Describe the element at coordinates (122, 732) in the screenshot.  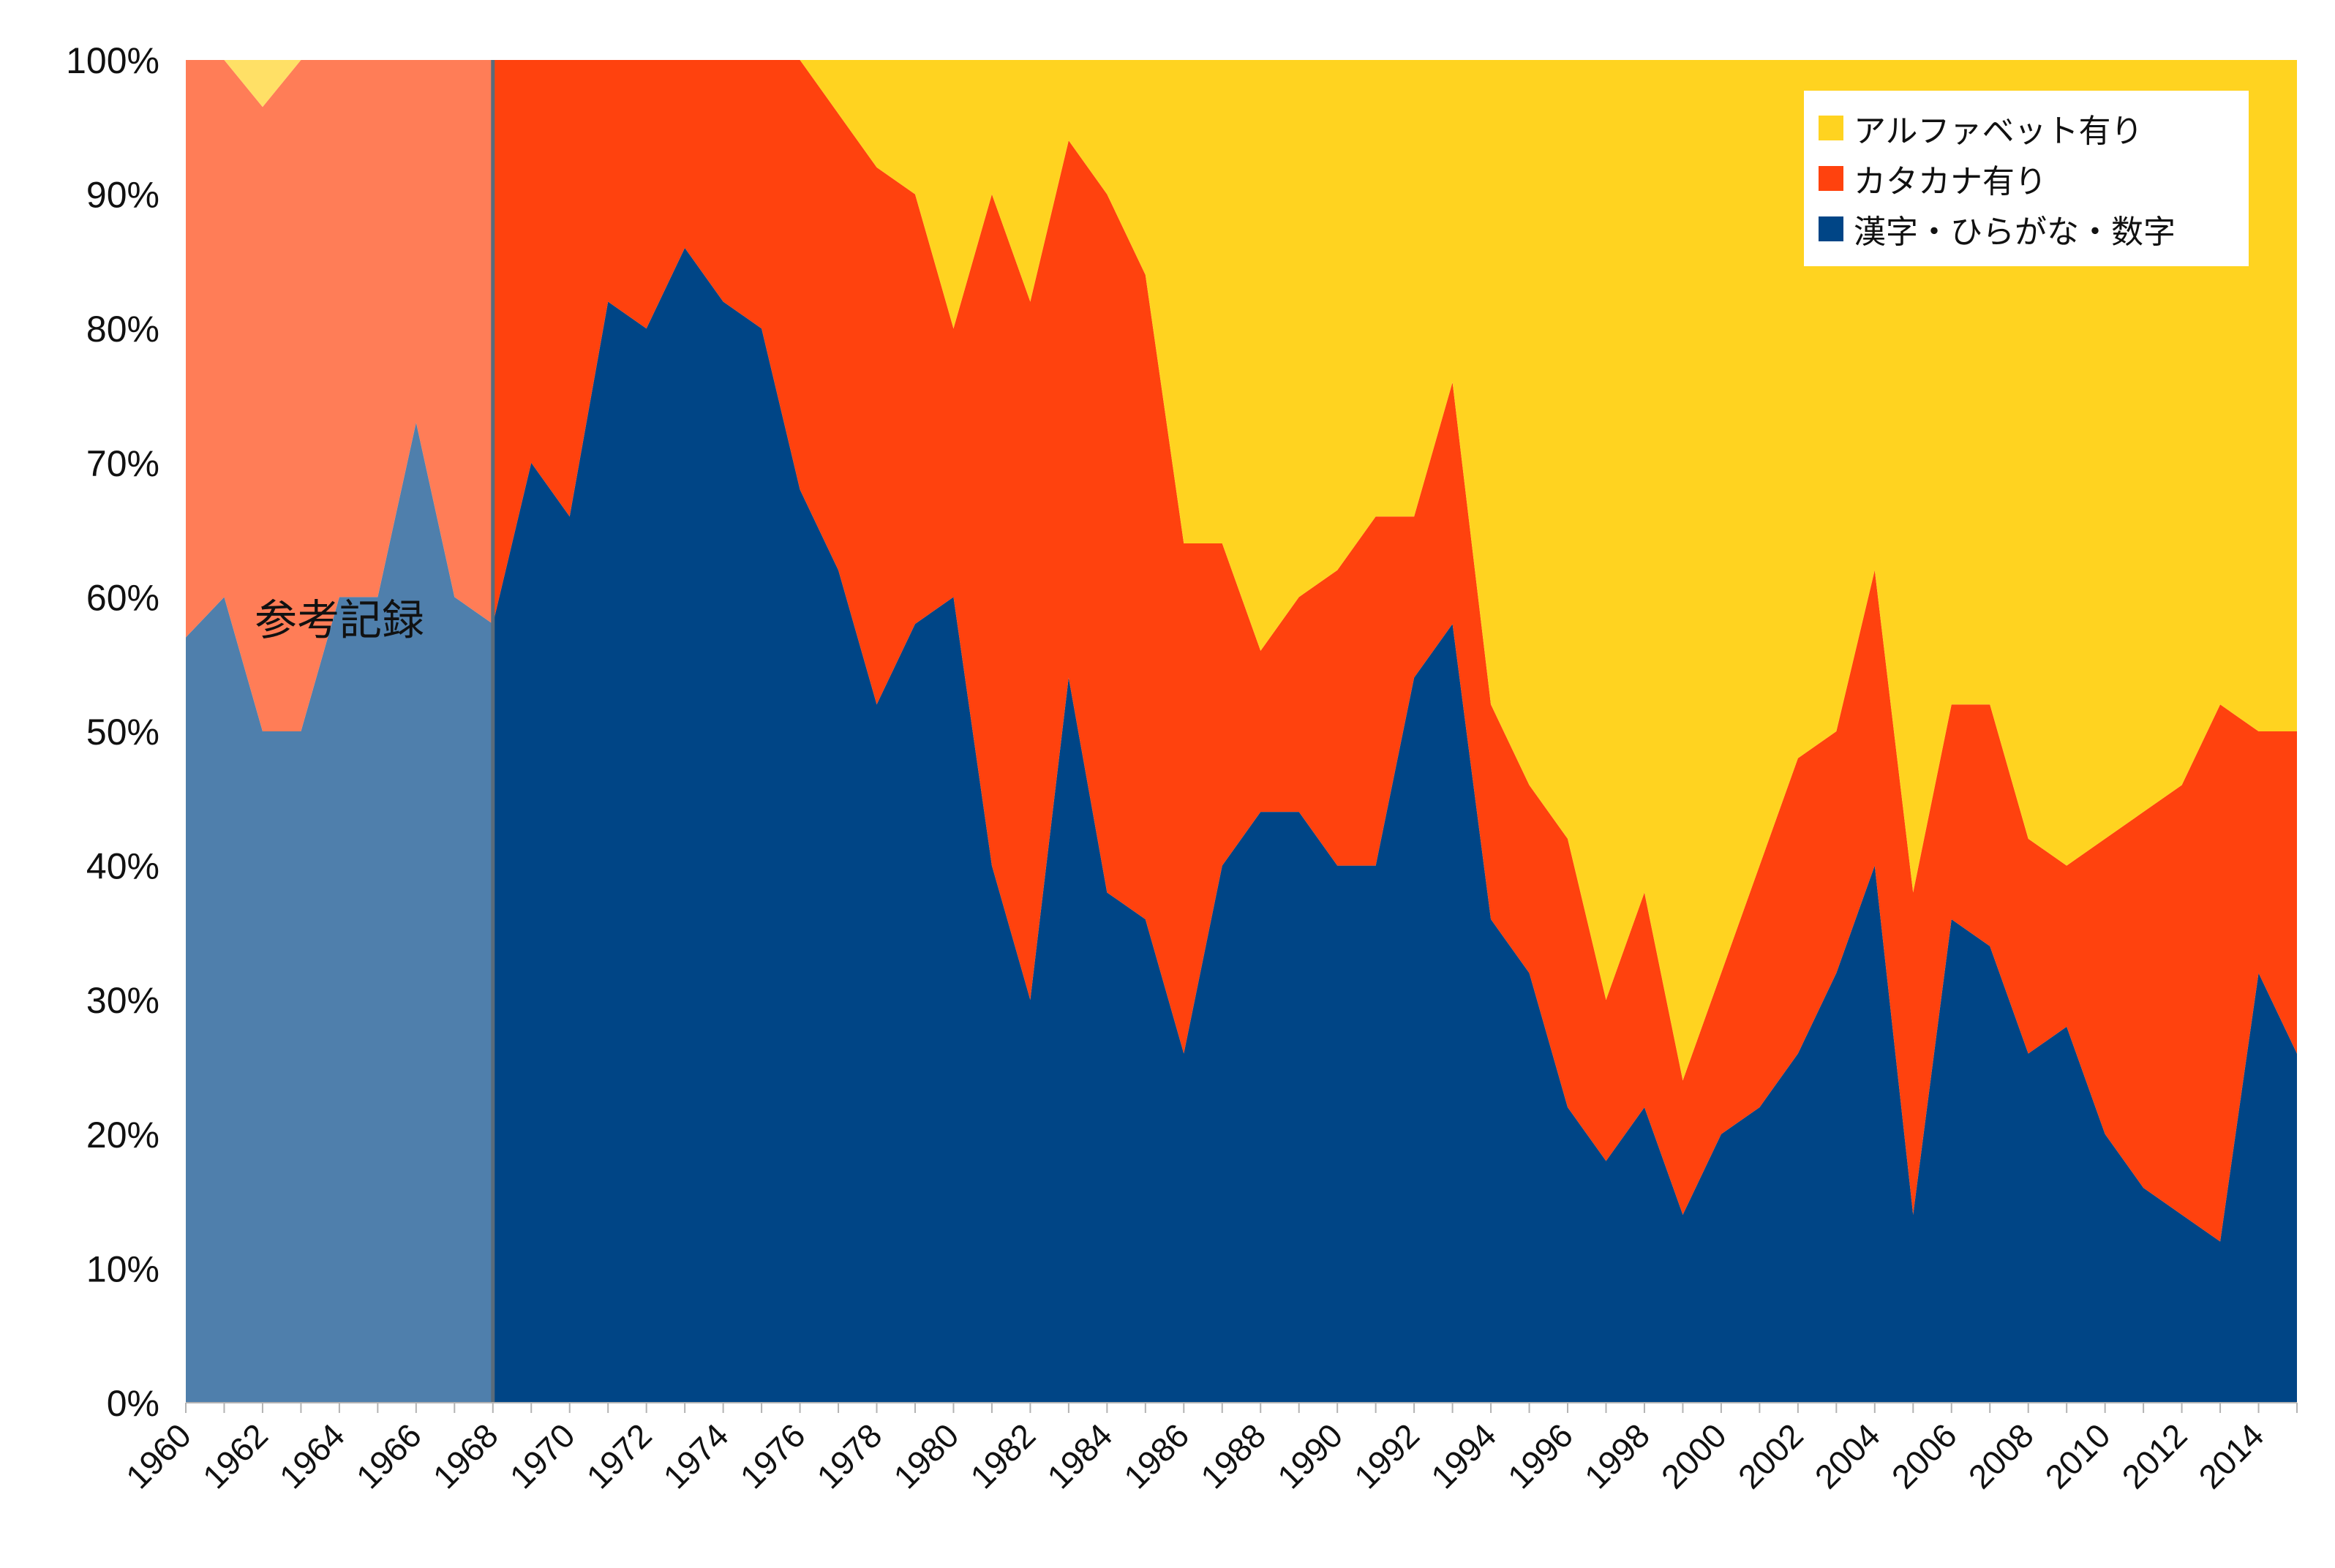
I see `y-tick-label: 50%` at that location.